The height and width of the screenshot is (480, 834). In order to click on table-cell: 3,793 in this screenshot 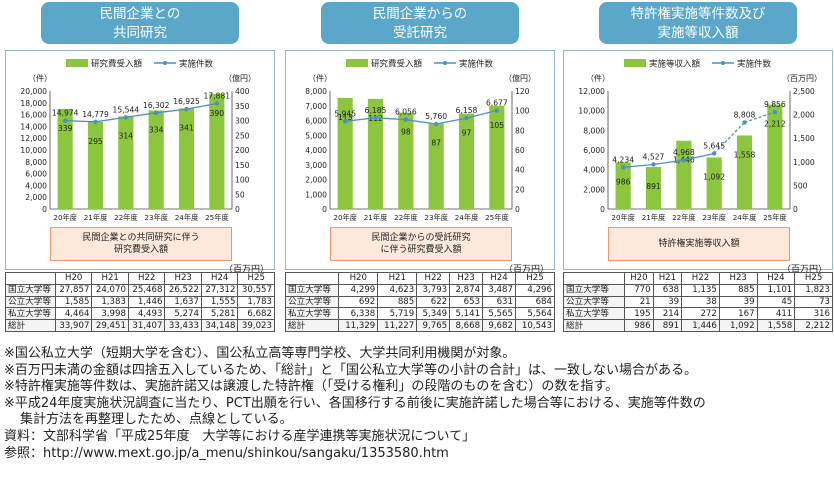, I will do `click(433, 290)`.